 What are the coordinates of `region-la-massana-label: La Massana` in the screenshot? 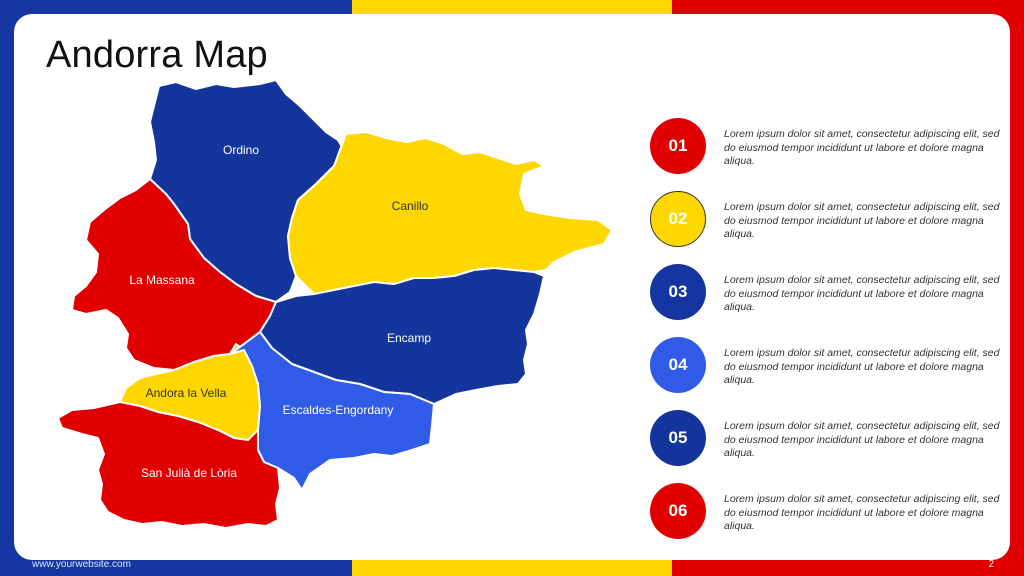 It's located at (162, 280).